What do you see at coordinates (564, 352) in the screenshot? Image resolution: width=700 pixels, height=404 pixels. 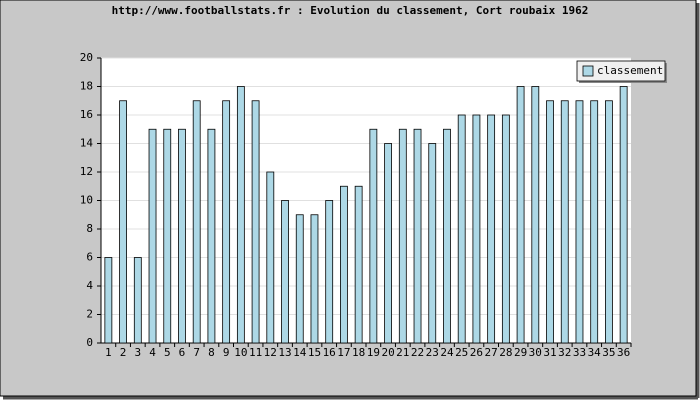 I see `x-tick-label: 32` at bounding box center [564, 352].